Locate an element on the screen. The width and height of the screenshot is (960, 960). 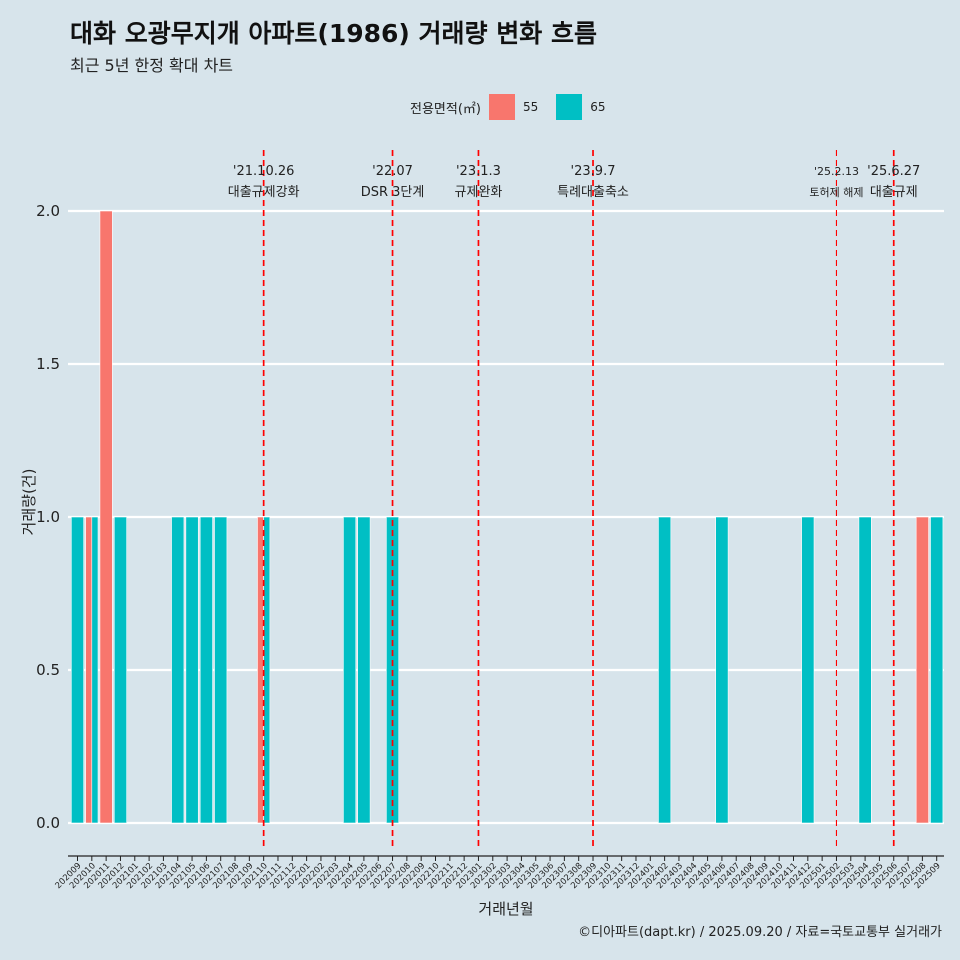
event-date-label: '21.10.26 is located at coordinates (263, 171).